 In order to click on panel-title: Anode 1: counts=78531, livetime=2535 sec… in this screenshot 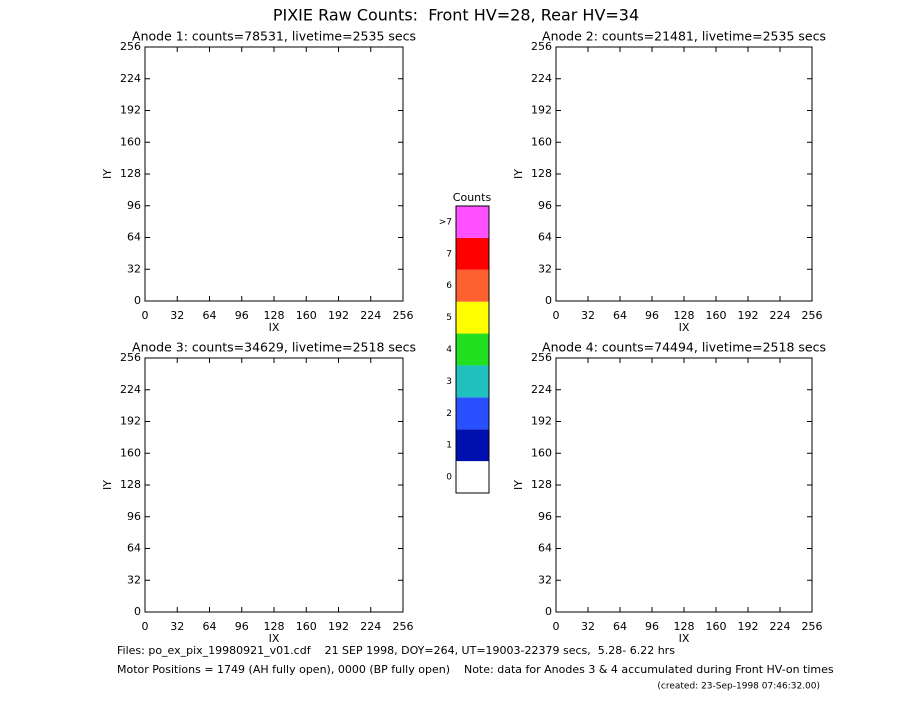, I will do `click(274, 36)`.